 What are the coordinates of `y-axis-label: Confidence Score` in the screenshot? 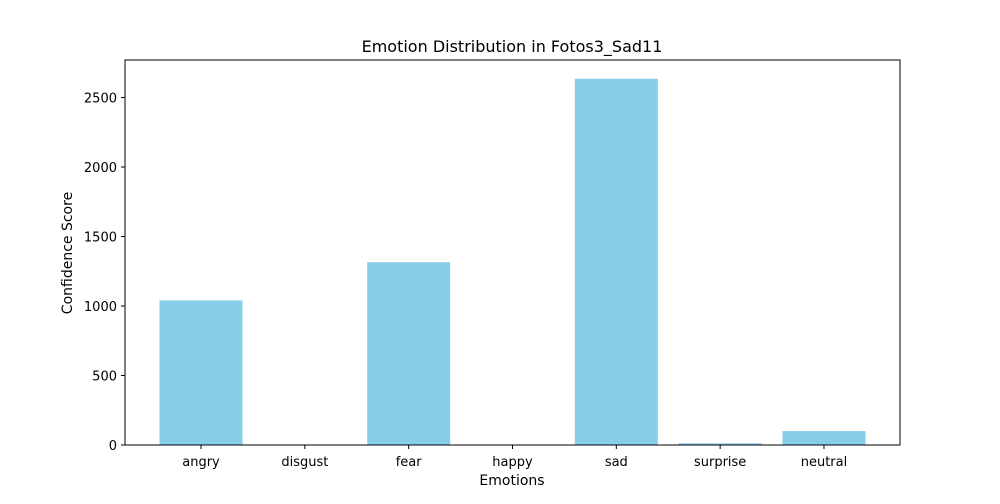 It's located at (68, 253).